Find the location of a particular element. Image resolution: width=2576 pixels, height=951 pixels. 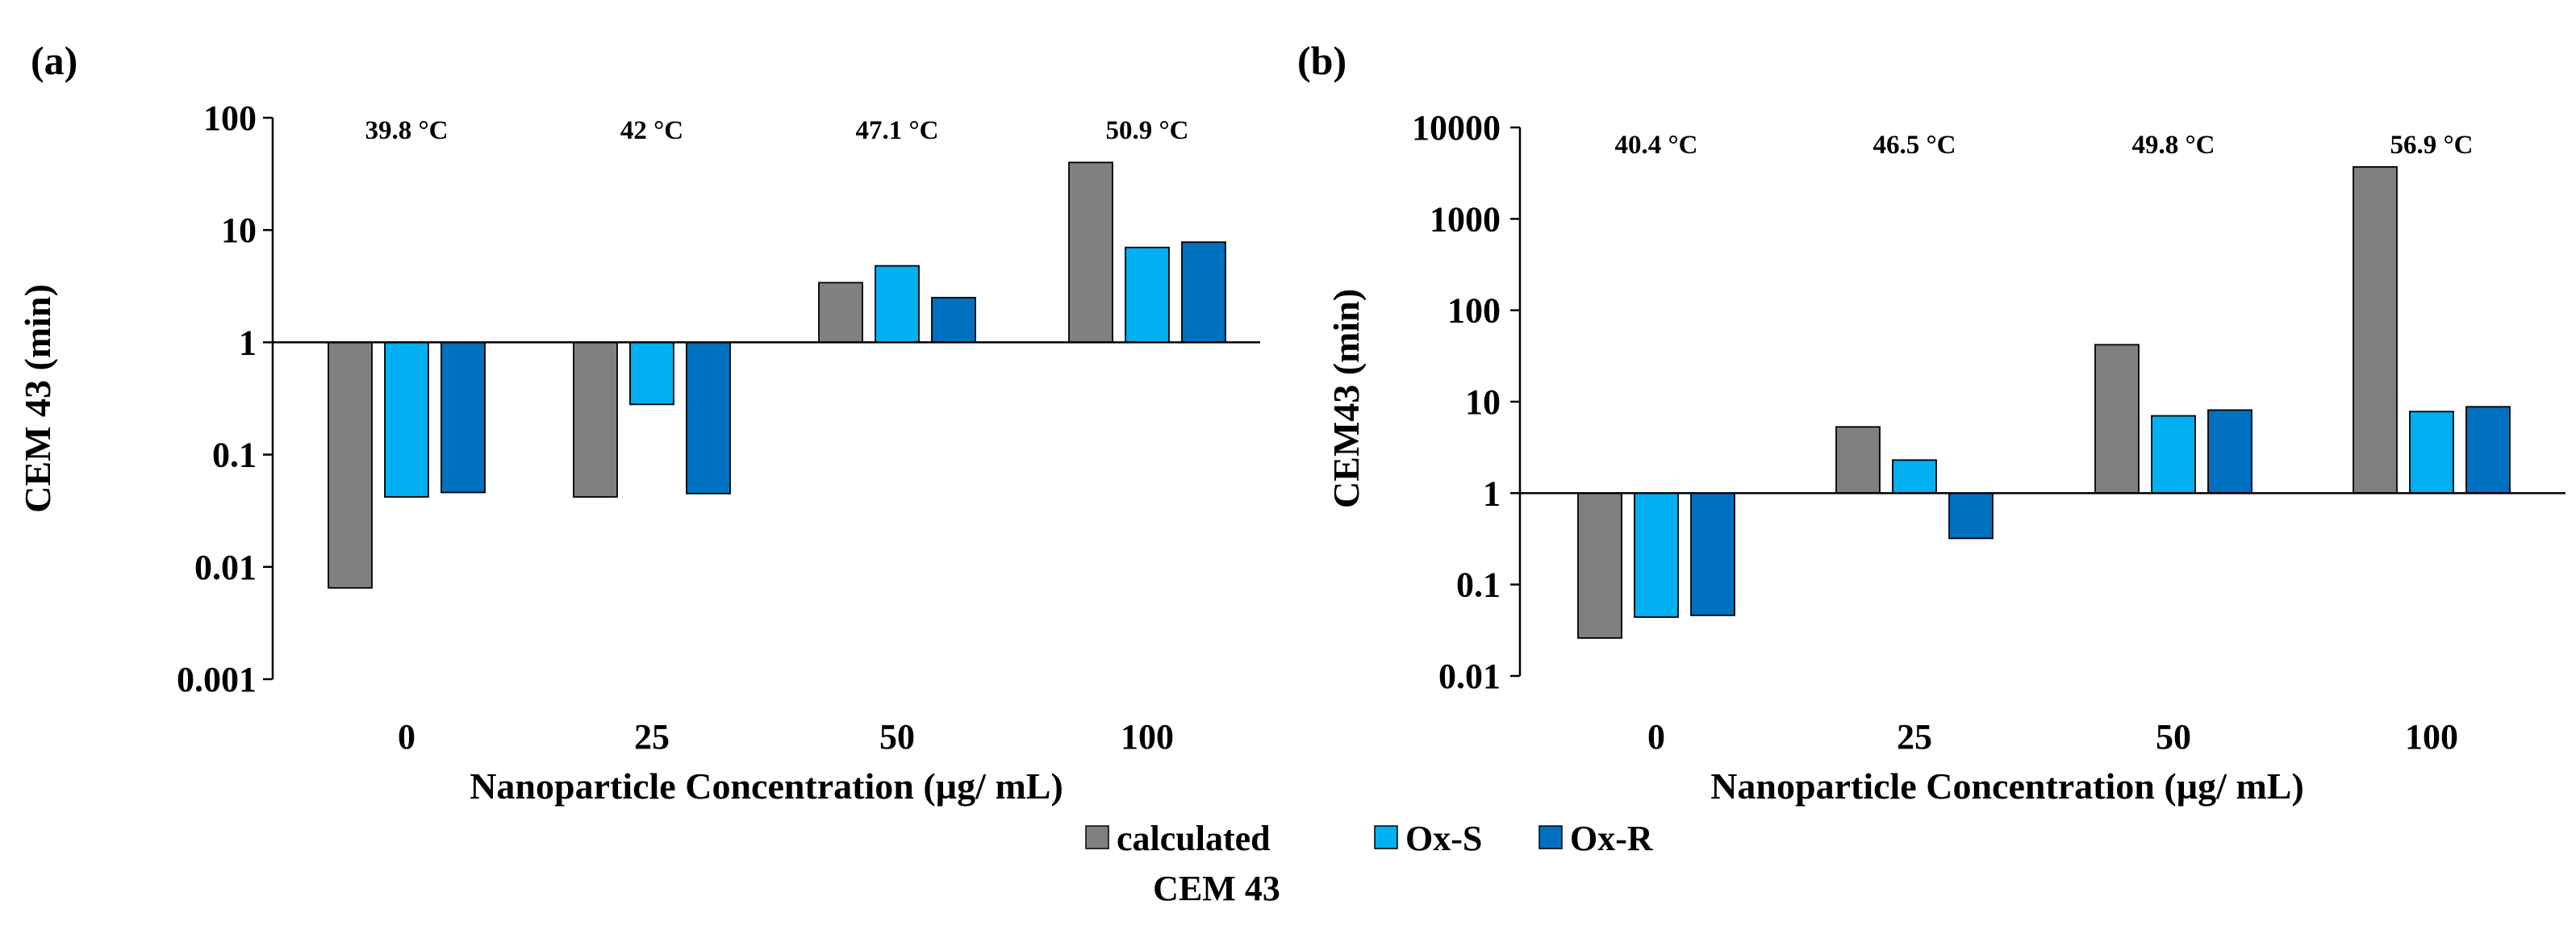

x-axis-title-a: Nanoparticle Concentration (µg/ mL) is located at coordinates (767, 786).